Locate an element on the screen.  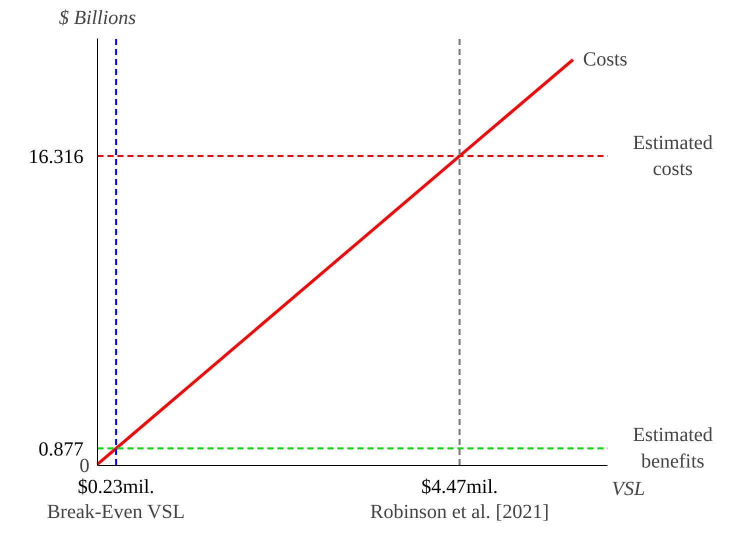
y-axis-title: $ Billions is located at coordinates (97, 17).